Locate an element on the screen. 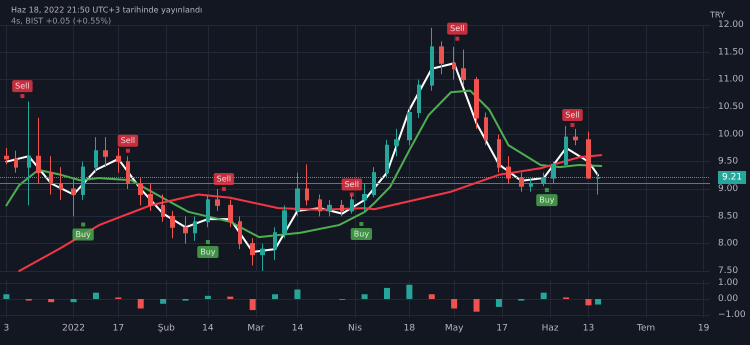 This screenshot has width=750, height=345. y-tick-label: 9.00 is located at coordinates (728, 189).